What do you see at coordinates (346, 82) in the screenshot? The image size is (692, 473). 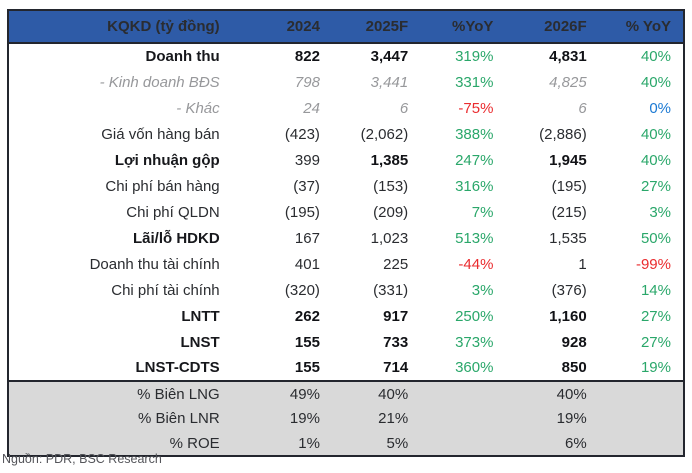 I see `table-row: - Kinh doanh BĐS 798 3,441 331% 4,825 40%` at bounding box center [346, 82].